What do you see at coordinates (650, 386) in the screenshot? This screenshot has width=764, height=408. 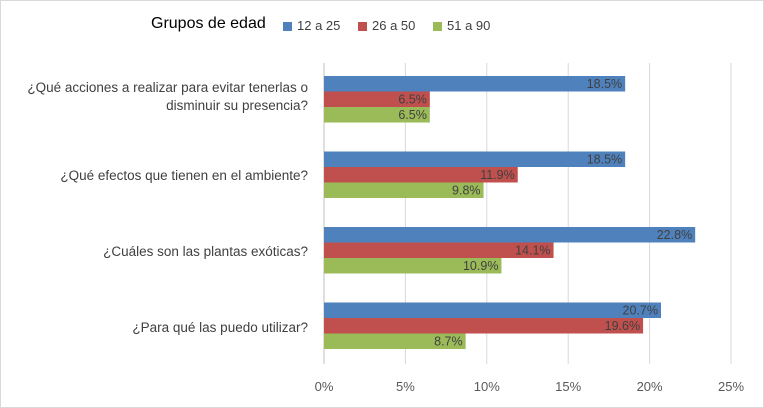 I see `x-tick-label: 20%` at bounding box center [650, 386].